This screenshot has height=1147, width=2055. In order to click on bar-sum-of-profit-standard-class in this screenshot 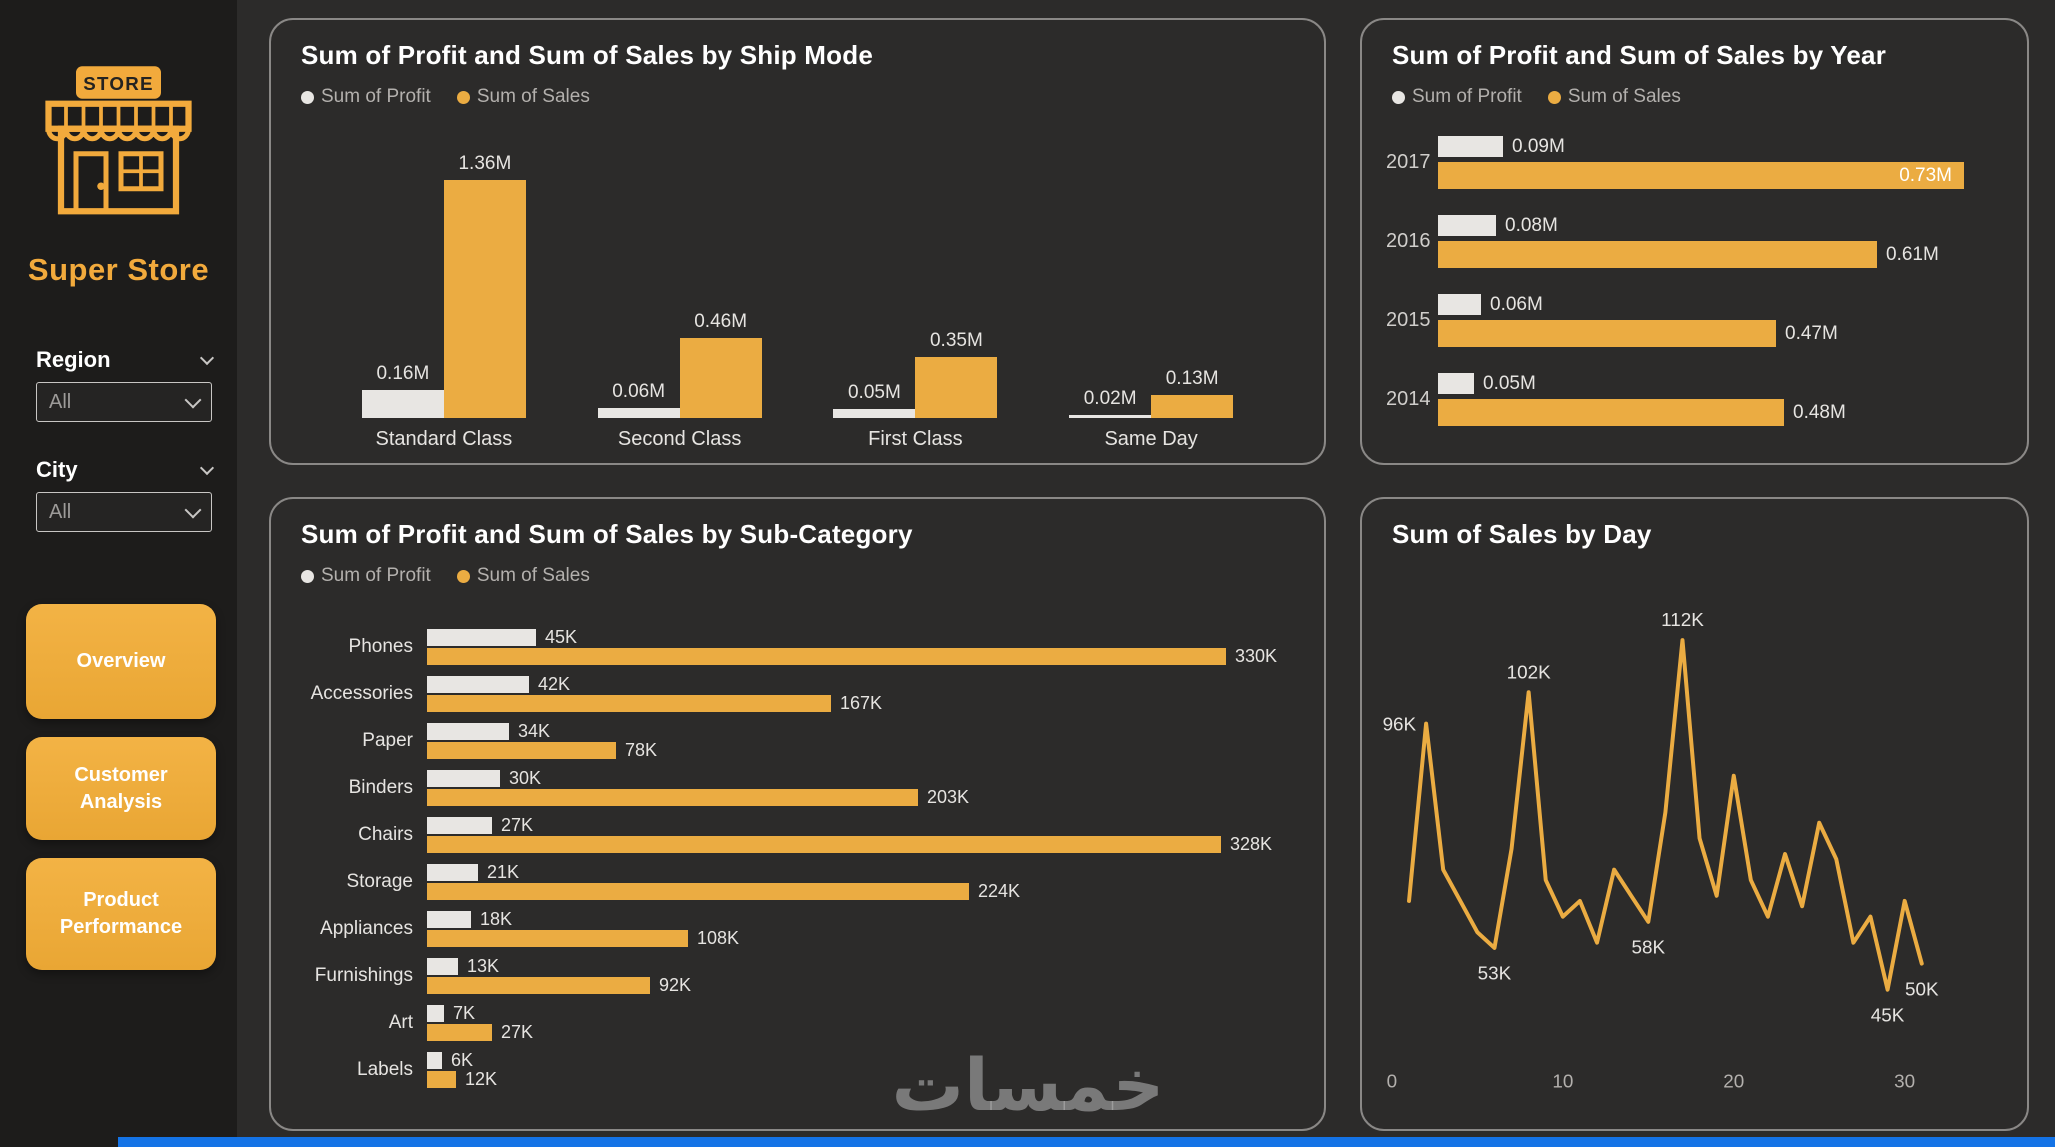, I will do `click(402, 404)`.